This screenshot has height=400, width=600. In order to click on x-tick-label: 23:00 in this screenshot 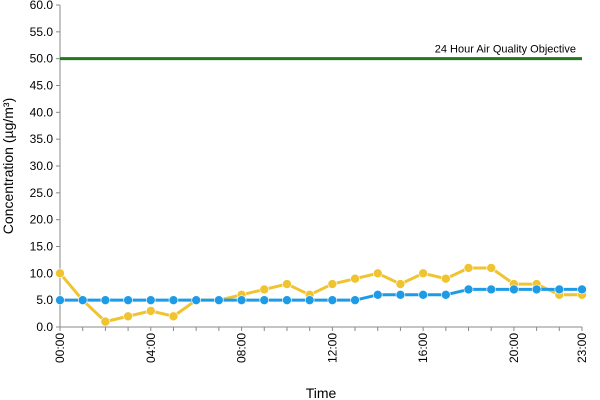, I will do `click(582, 348)`.